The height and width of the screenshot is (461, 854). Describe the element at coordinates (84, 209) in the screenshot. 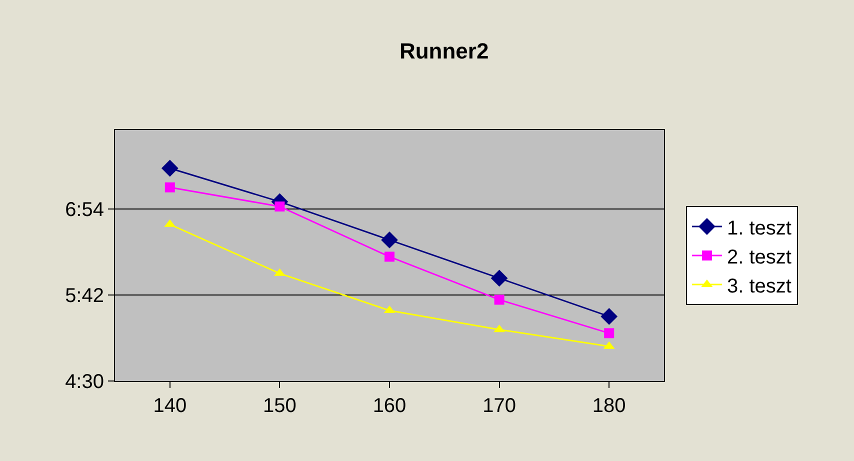

I see `y-tick-label: 6:54` at that location.